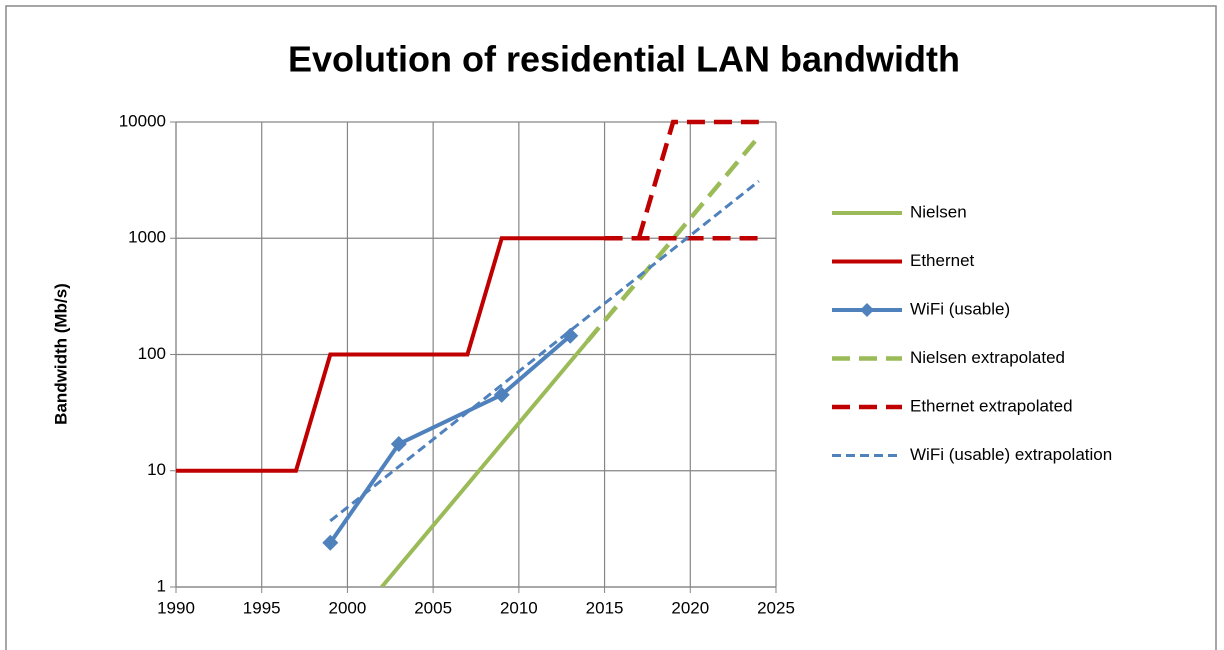 The image size is (1224, 650). I want to click on x-tick-label: 2020, so click(690, 607).